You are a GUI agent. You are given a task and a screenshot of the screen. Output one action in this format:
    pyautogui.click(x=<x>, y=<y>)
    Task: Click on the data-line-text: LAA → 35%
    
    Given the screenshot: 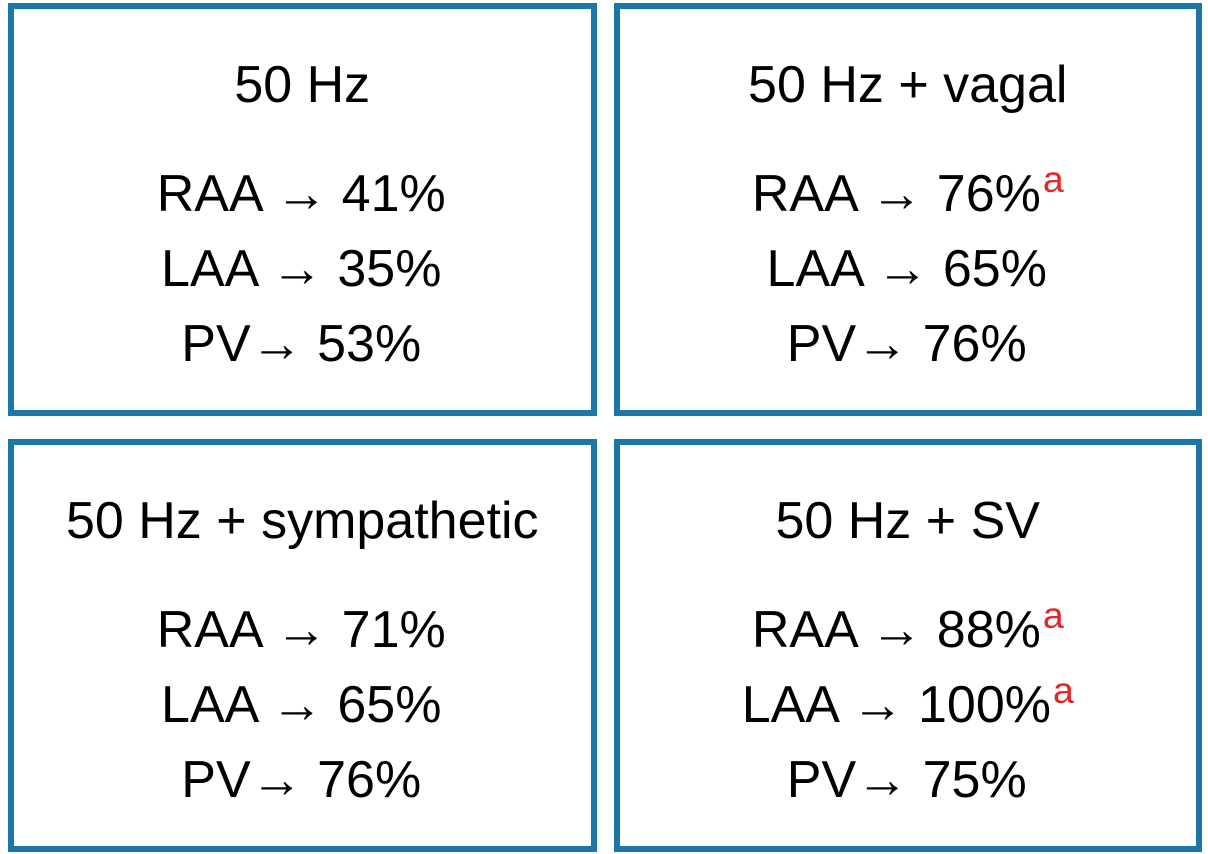 What is the action you would take?
    pyautogui.click(x=301, y=269)
    